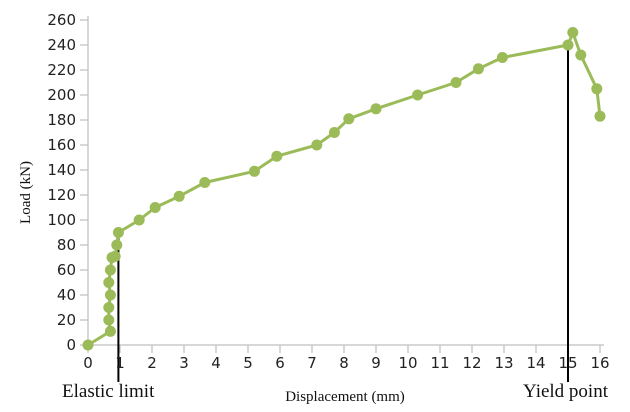  What do you see at coordinates (280, 363) in the screenshot?
I see `x-tick-label: 6` at bounding box center [280, 363].